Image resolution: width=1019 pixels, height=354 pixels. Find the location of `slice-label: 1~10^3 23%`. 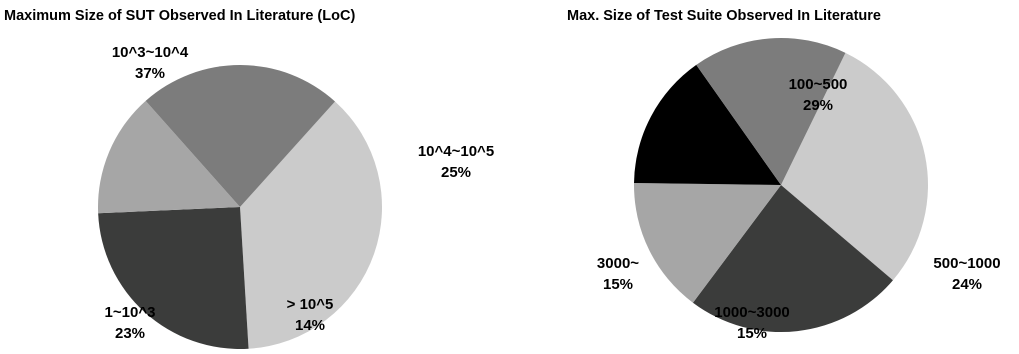

slice-label: 1~10^3 23% is located at coordinates (130, 323).